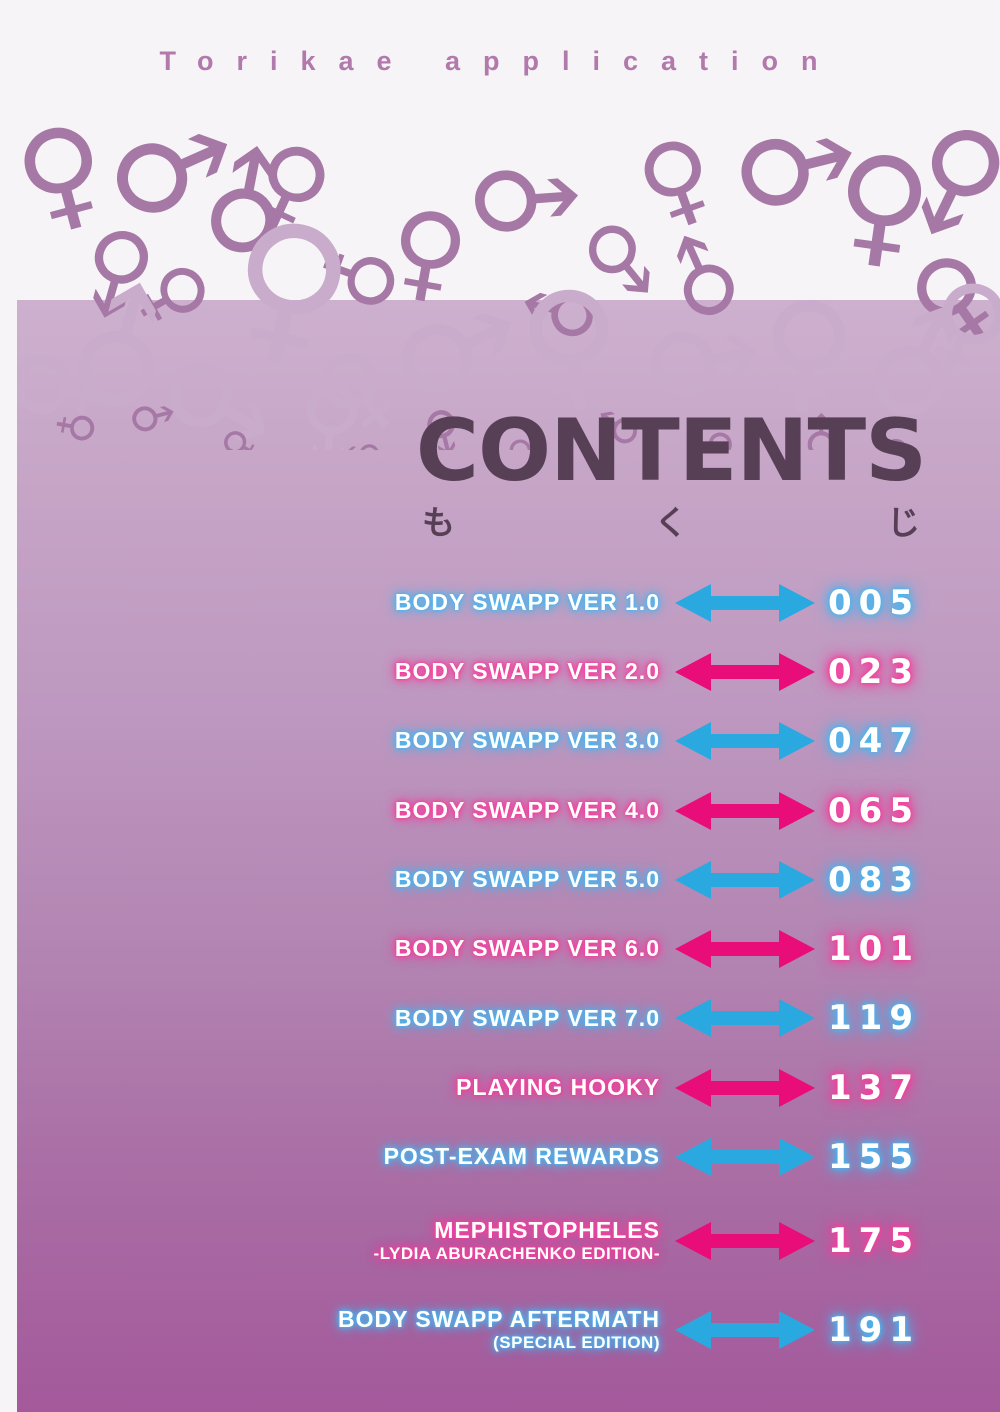 The height and width of the screenshot is (1412, 1000). Describe the element at coordinates (874, 602) in the screenshot. I see `page-number: 005` at that location.